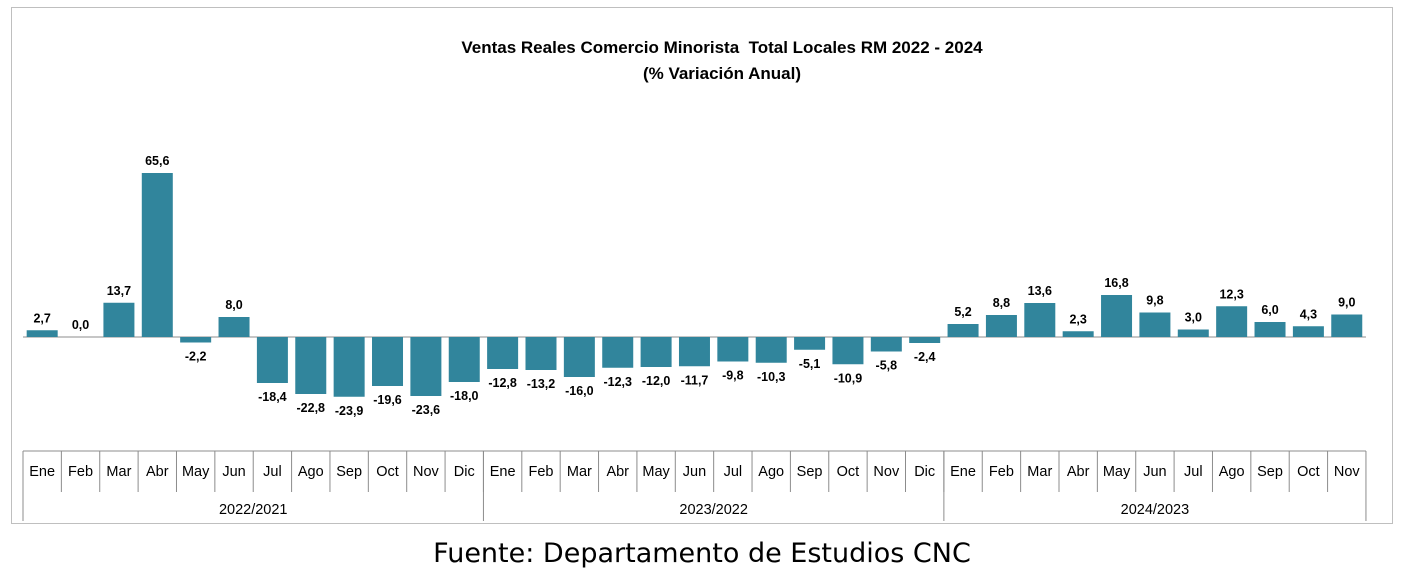 The image size is (1404, 578). I want to click on data-label: 8,0, so click(233, 305).